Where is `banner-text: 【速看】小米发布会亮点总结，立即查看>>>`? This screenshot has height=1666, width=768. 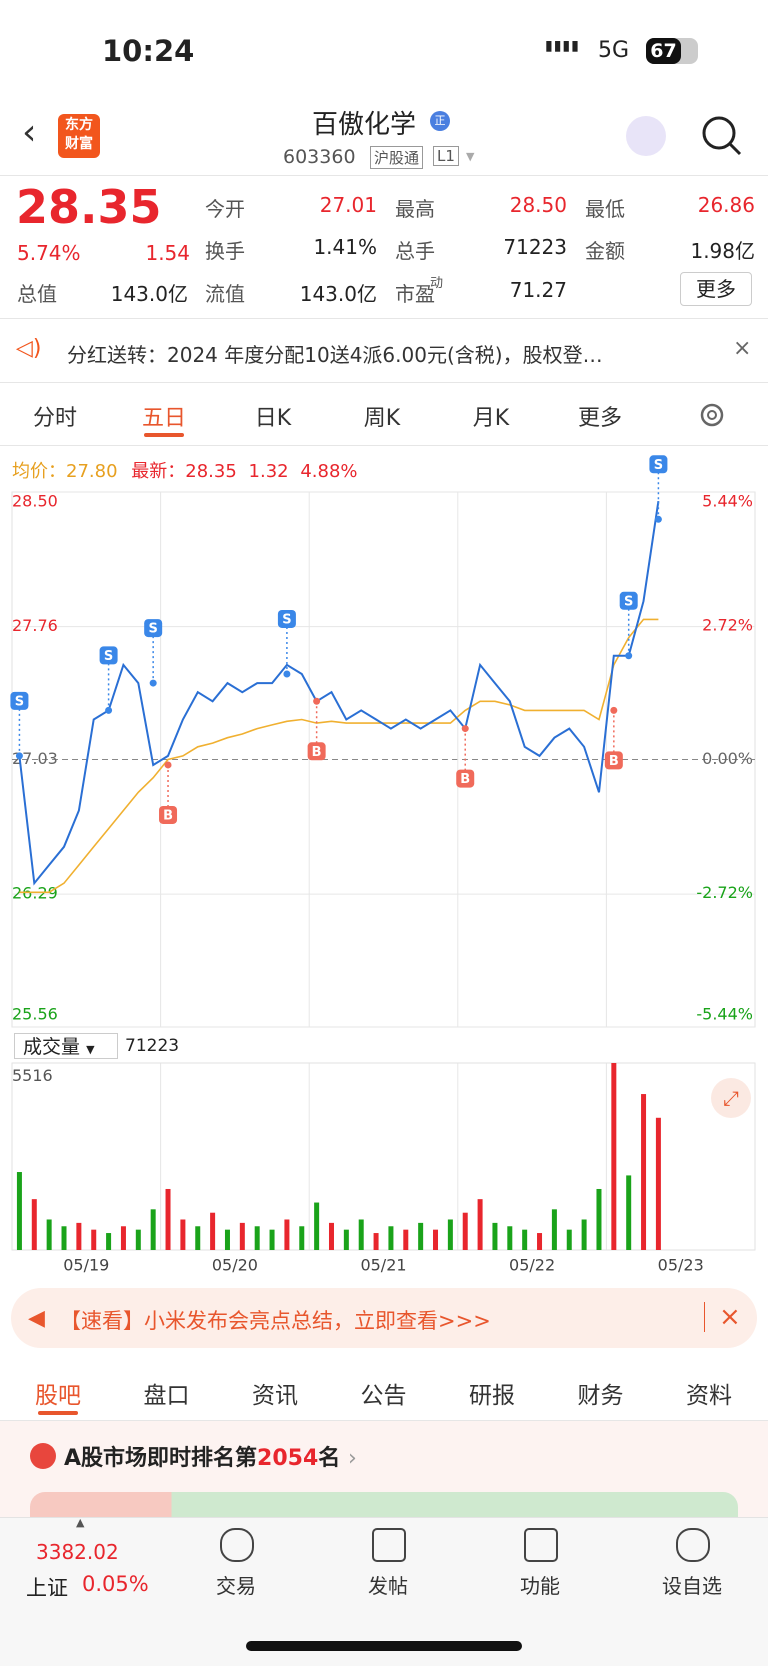 banner-text: 【速看】小米发布会亮点总结，立即查看>>> is located at coordinates (275, 1321).